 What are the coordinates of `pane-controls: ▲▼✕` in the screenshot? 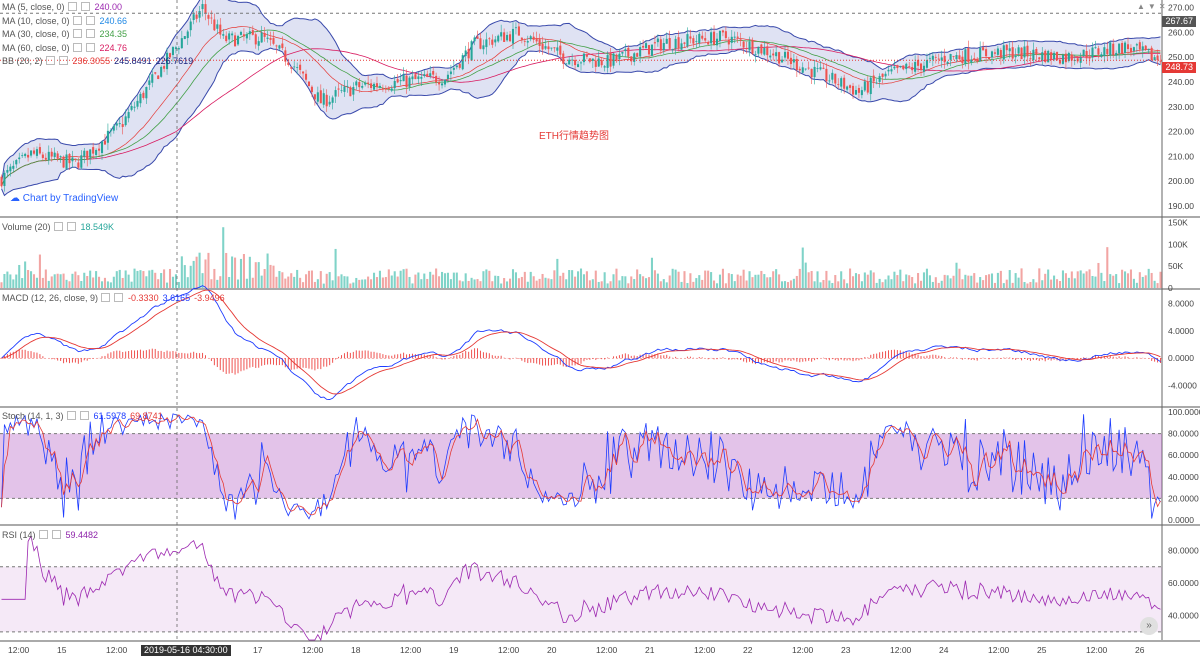 It's located at (1153, 6).